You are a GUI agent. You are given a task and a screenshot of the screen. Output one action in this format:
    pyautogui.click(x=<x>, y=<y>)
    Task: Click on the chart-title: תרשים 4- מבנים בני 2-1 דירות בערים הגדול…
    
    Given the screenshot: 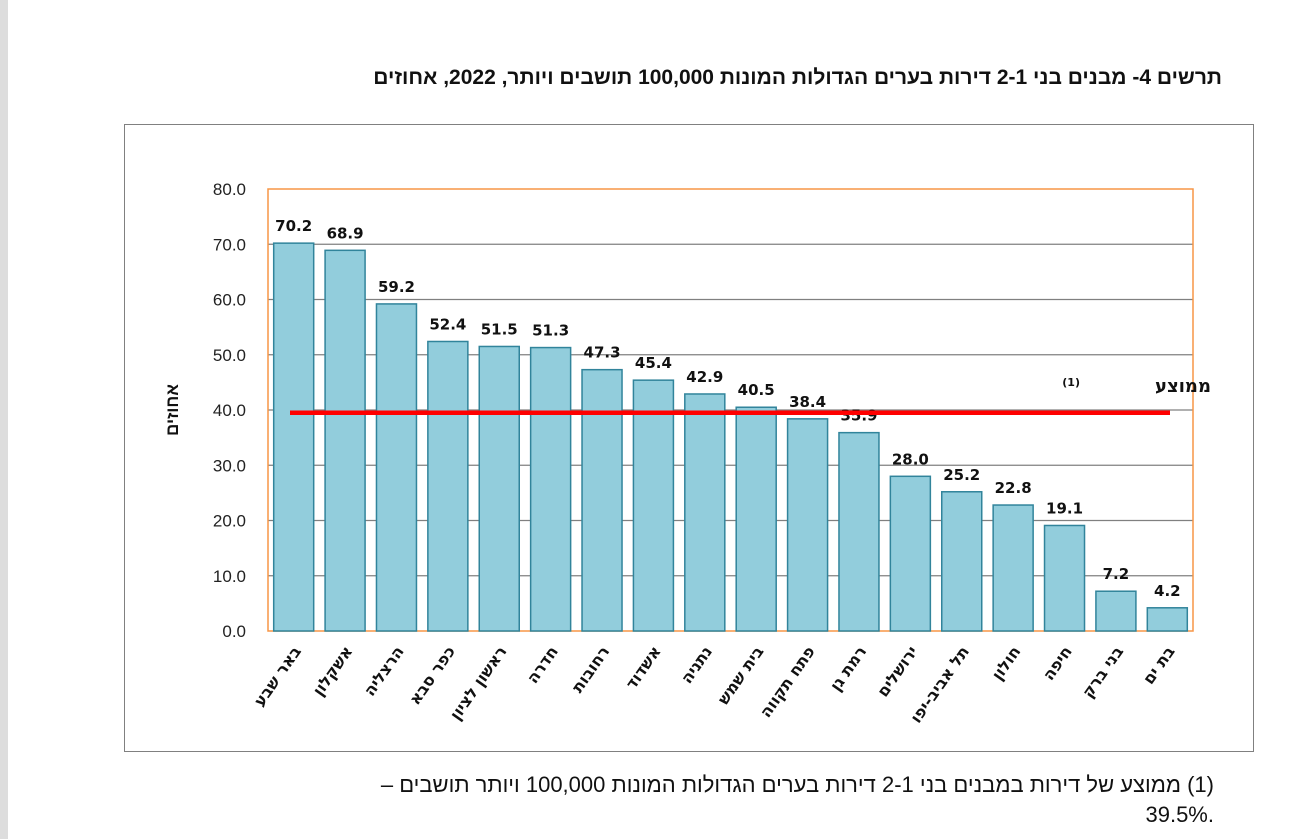 What is the action you would take?
    pyautogui.click(x=797, y=77)
    